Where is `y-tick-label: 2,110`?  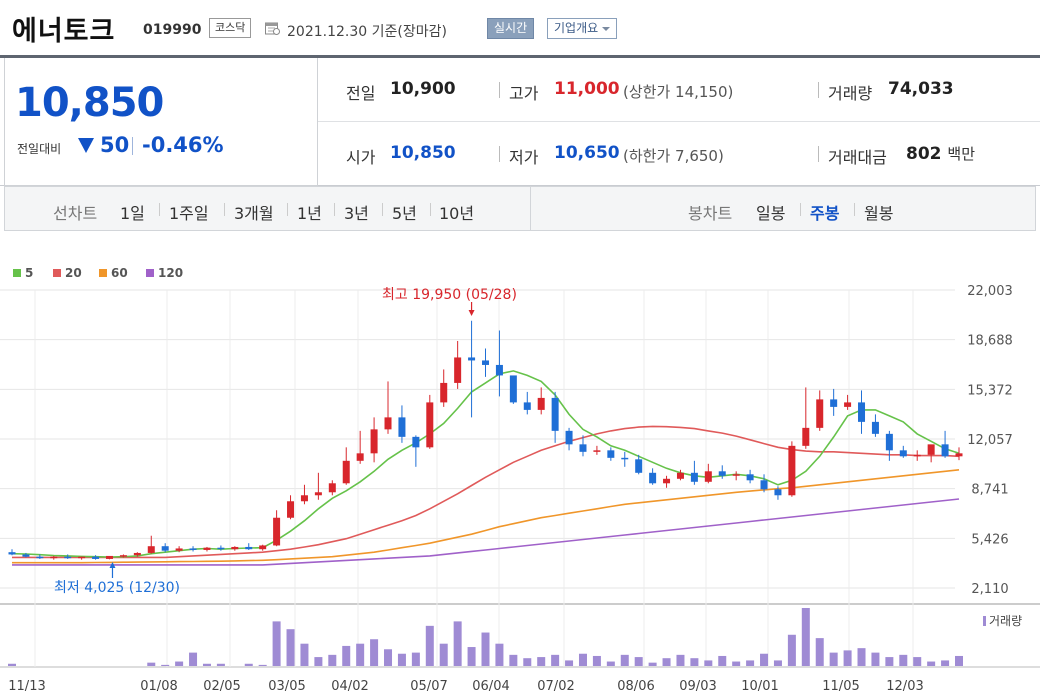
y-tick-label: 2,110 is located at coordinates (989, 589).